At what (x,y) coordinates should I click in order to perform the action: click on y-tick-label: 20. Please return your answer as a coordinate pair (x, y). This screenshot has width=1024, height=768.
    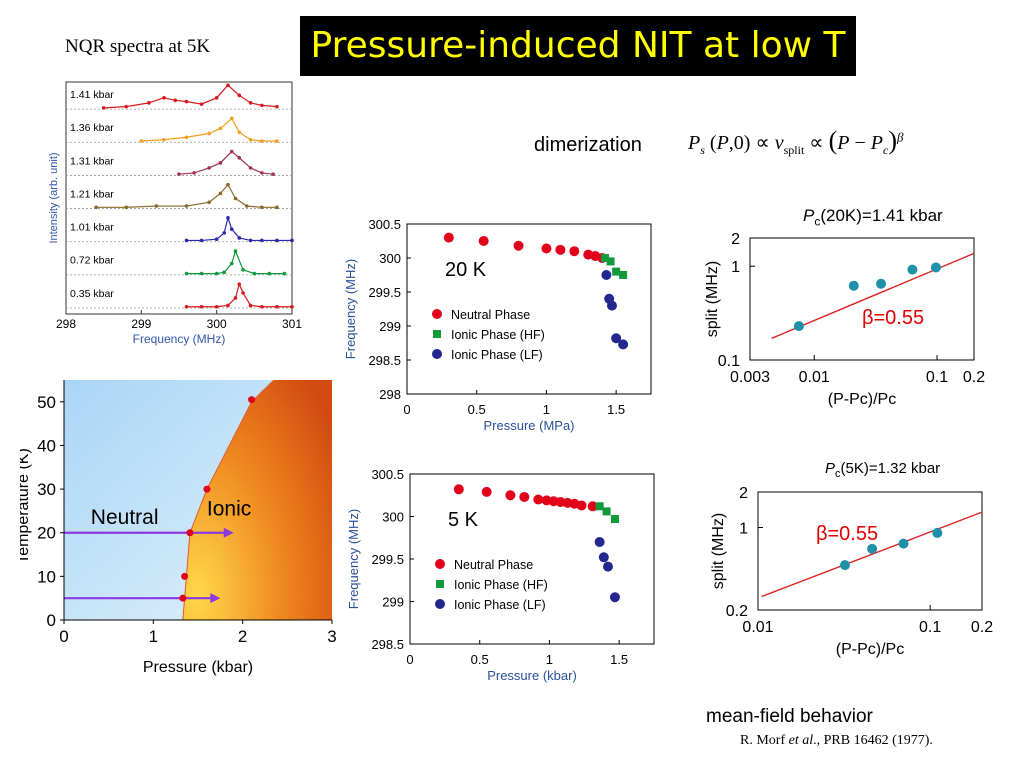
    Looking at the image, I should click on (46, 533).